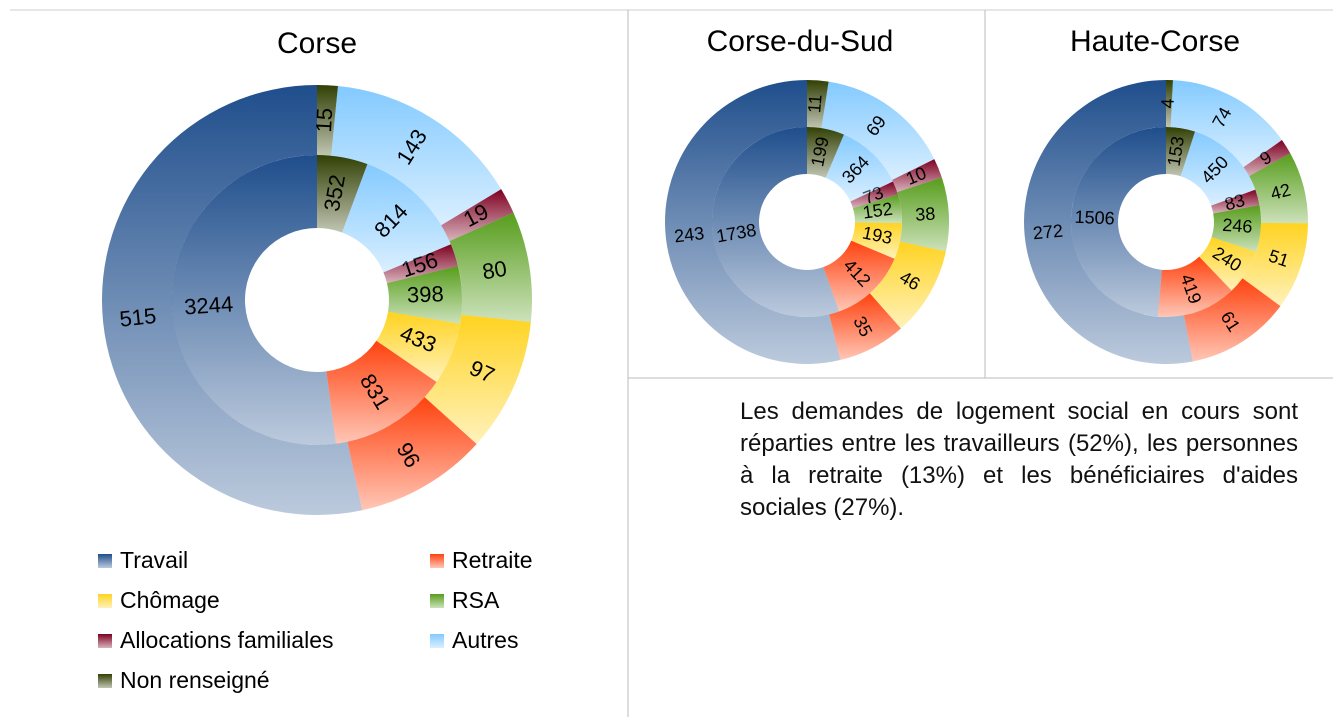 Image resolution: width=1333 pixels, height=717 pixels. I want to click on data-label: 4, so click(1168, 103).